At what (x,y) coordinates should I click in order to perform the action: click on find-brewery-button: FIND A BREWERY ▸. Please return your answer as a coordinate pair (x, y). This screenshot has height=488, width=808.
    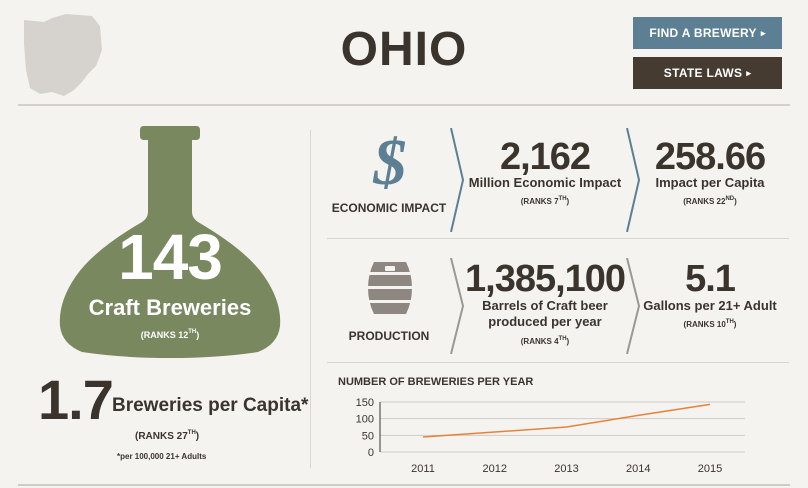
    Looking at the image, I should click on (707, 33).